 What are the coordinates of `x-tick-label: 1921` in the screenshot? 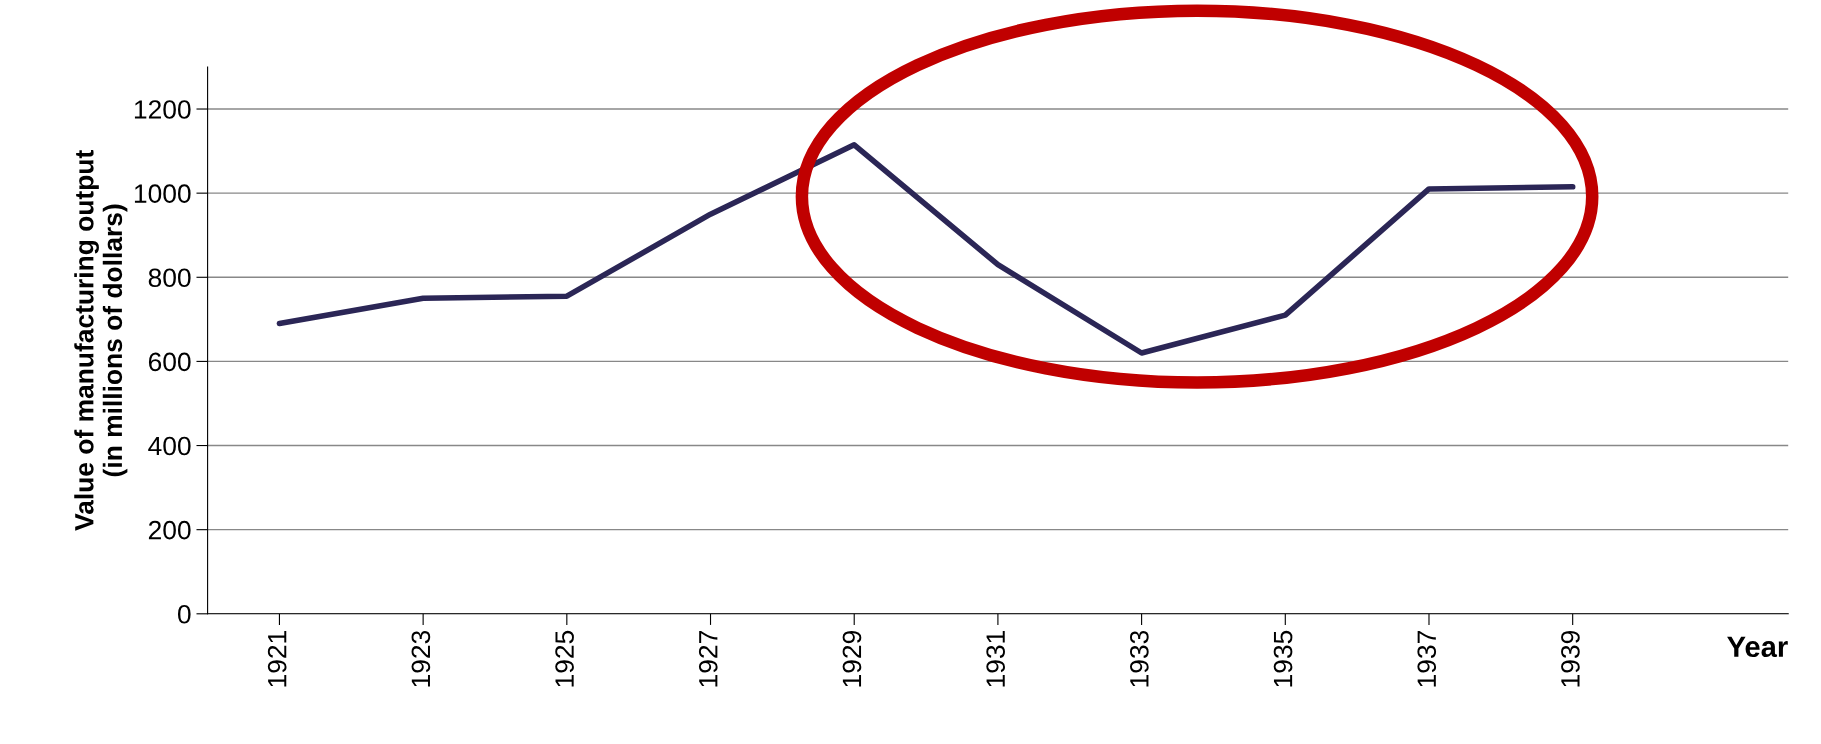 It's located at (277, 659).